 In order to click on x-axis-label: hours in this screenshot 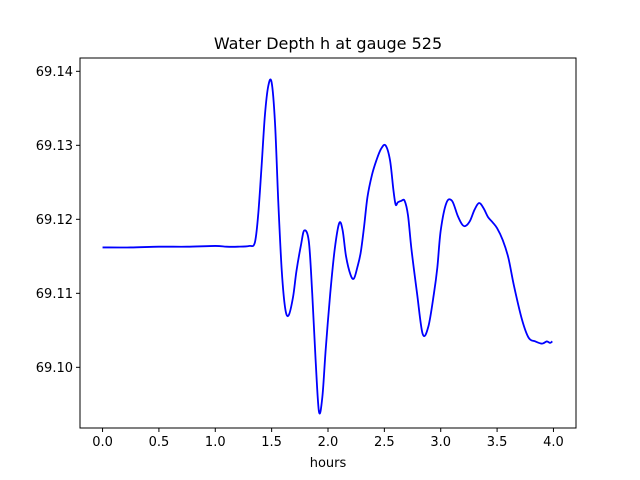, I will do `click(328, 463)`.